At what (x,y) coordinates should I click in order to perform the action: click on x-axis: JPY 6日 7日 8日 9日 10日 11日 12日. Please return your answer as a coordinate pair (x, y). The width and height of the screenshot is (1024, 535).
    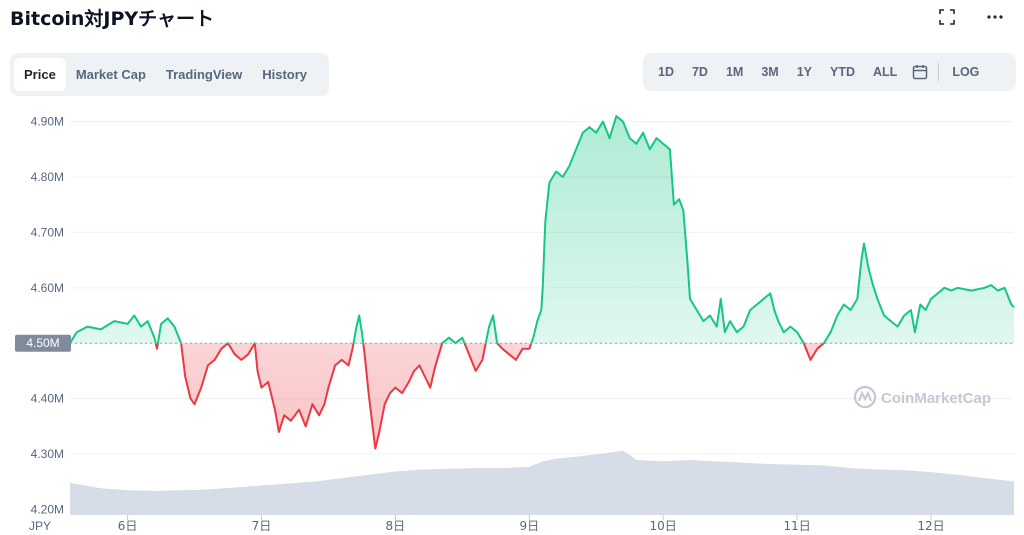
    Looking at the image, I should click on (487, 524).